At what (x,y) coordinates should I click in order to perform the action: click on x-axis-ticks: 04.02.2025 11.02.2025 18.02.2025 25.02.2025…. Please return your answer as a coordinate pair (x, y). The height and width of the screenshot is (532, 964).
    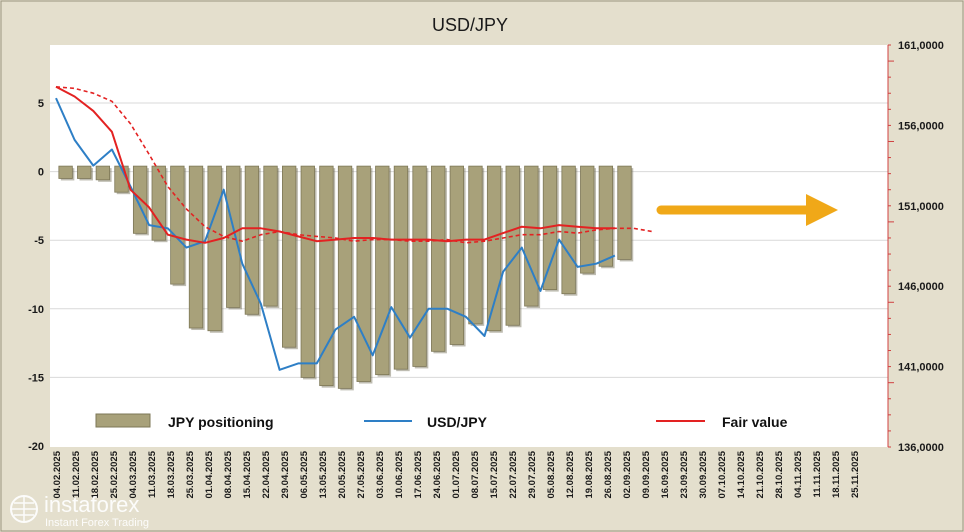
    Looking at the image, I should click on (456, 474).